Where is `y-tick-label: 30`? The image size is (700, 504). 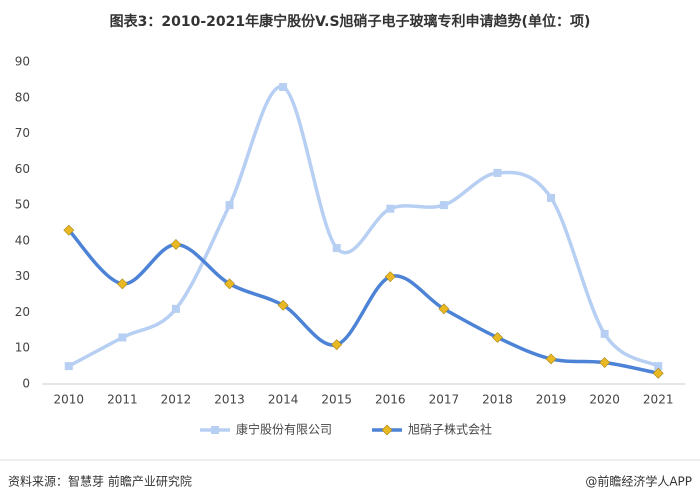
y-tick-label: 30 is located at coordinates (22, 276).